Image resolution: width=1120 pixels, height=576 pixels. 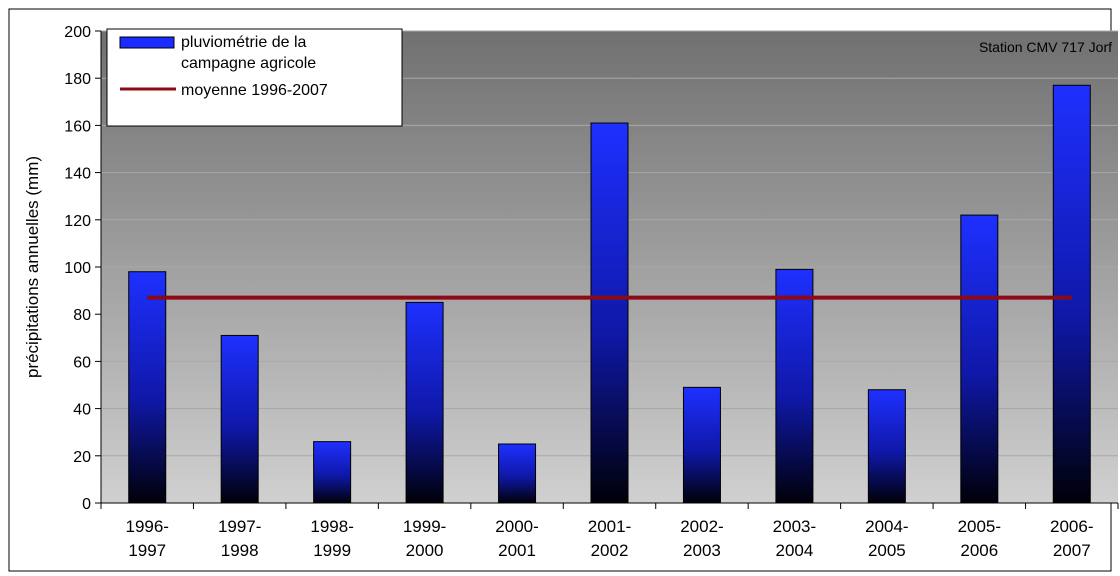 I want to click on x-tick-label: 2000-2001, so click(x=516, y=538).